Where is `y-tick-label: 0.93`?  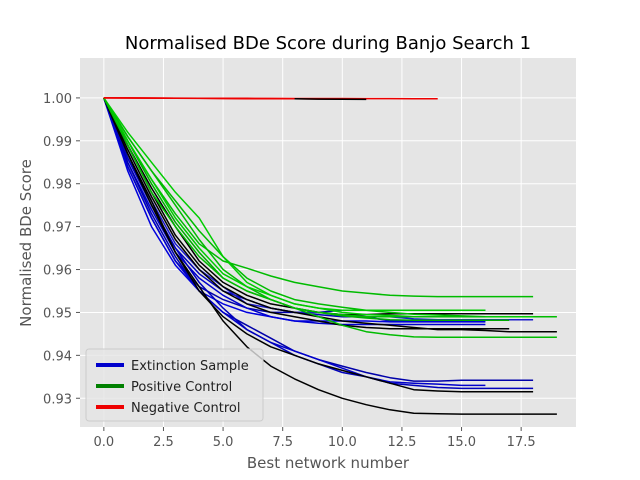 y-tick-label: 0.93 is located at coordinates (57, 399).